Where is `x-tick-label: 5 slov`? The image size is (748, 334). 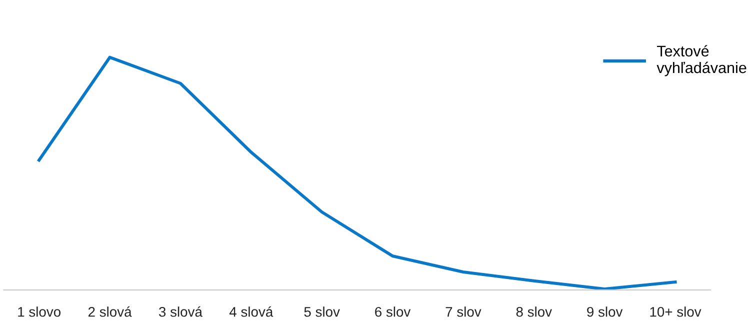
x-tick-label: 5 slov is located at coordinates (322, 311).